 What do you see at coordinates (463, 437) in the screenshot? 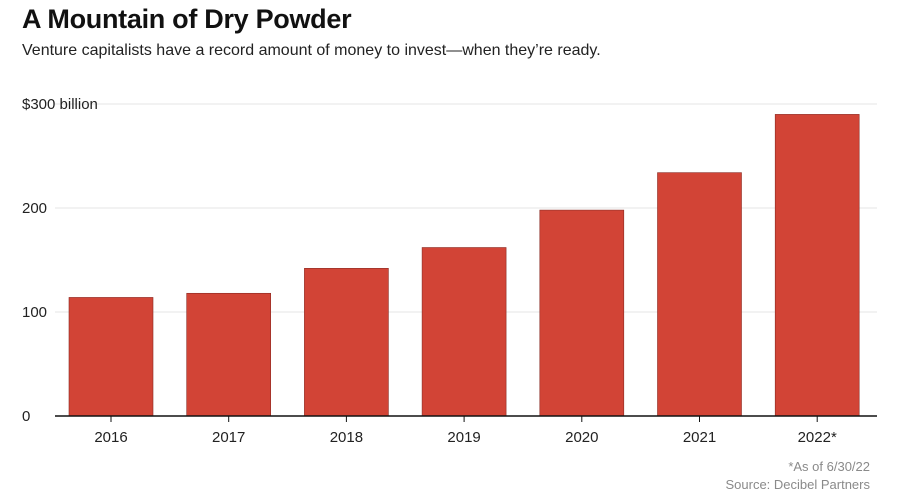
I see `x-tick-label: 2019` at bounding box center [463, 437].